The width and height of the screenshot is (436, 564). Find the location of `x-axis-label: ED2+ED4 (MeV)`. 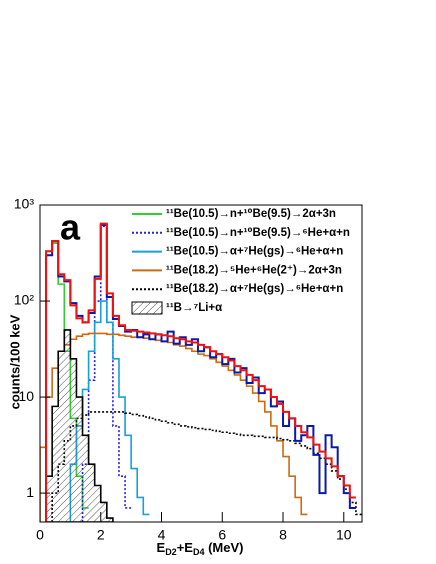

x-axis-label: ED2+ED4 (MeV) is located at coordinates (200, 548).